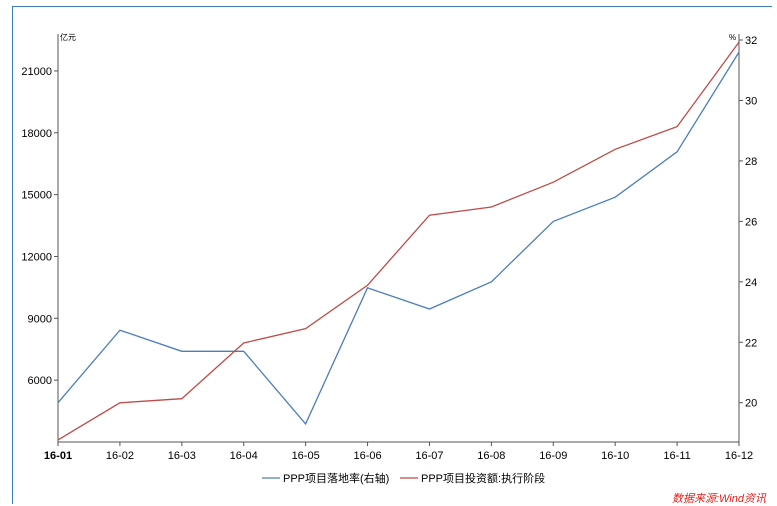  I want to click on right-tick-label: 28, so click(751, 162).